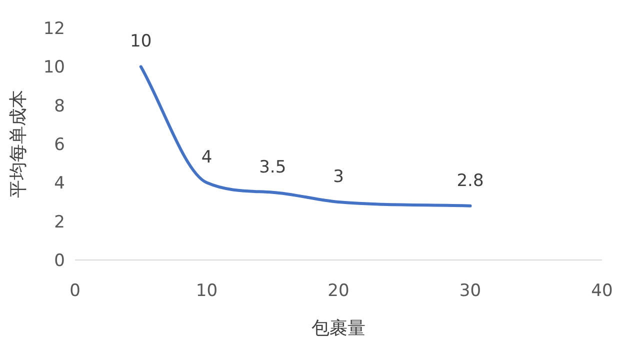 Image resolution: width=640 pixels, height=344 pixels. What do you see at coordinates (602, 291) in the screenshot?
I see `x-tick-label: 40` at bounding box center [602, 291].